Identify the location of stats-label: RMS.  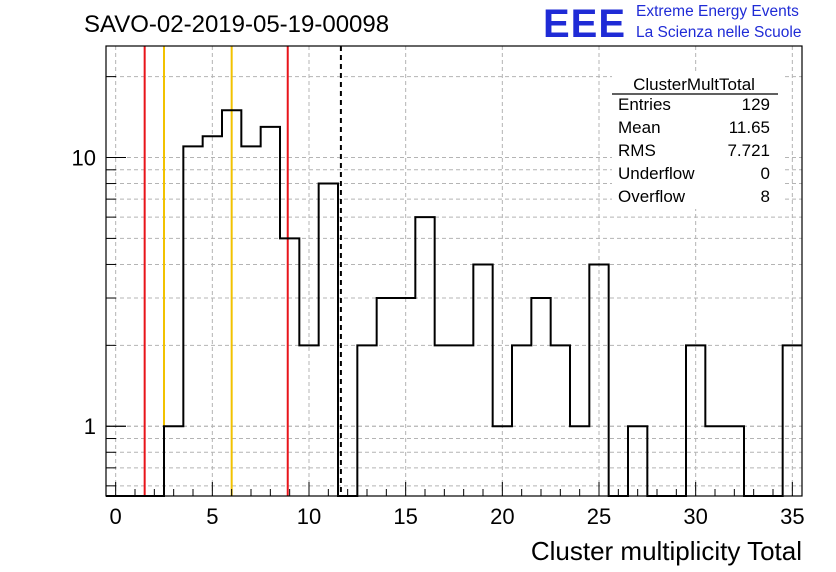
(637, 150).